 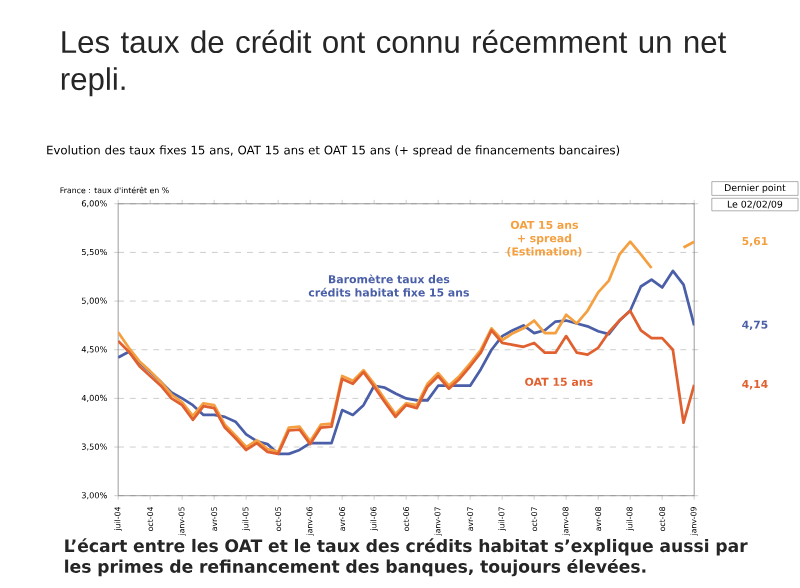 I want to click on chart-title: Les taux de crédit ont connu récemment un net repli., so click(x=394, y=63).